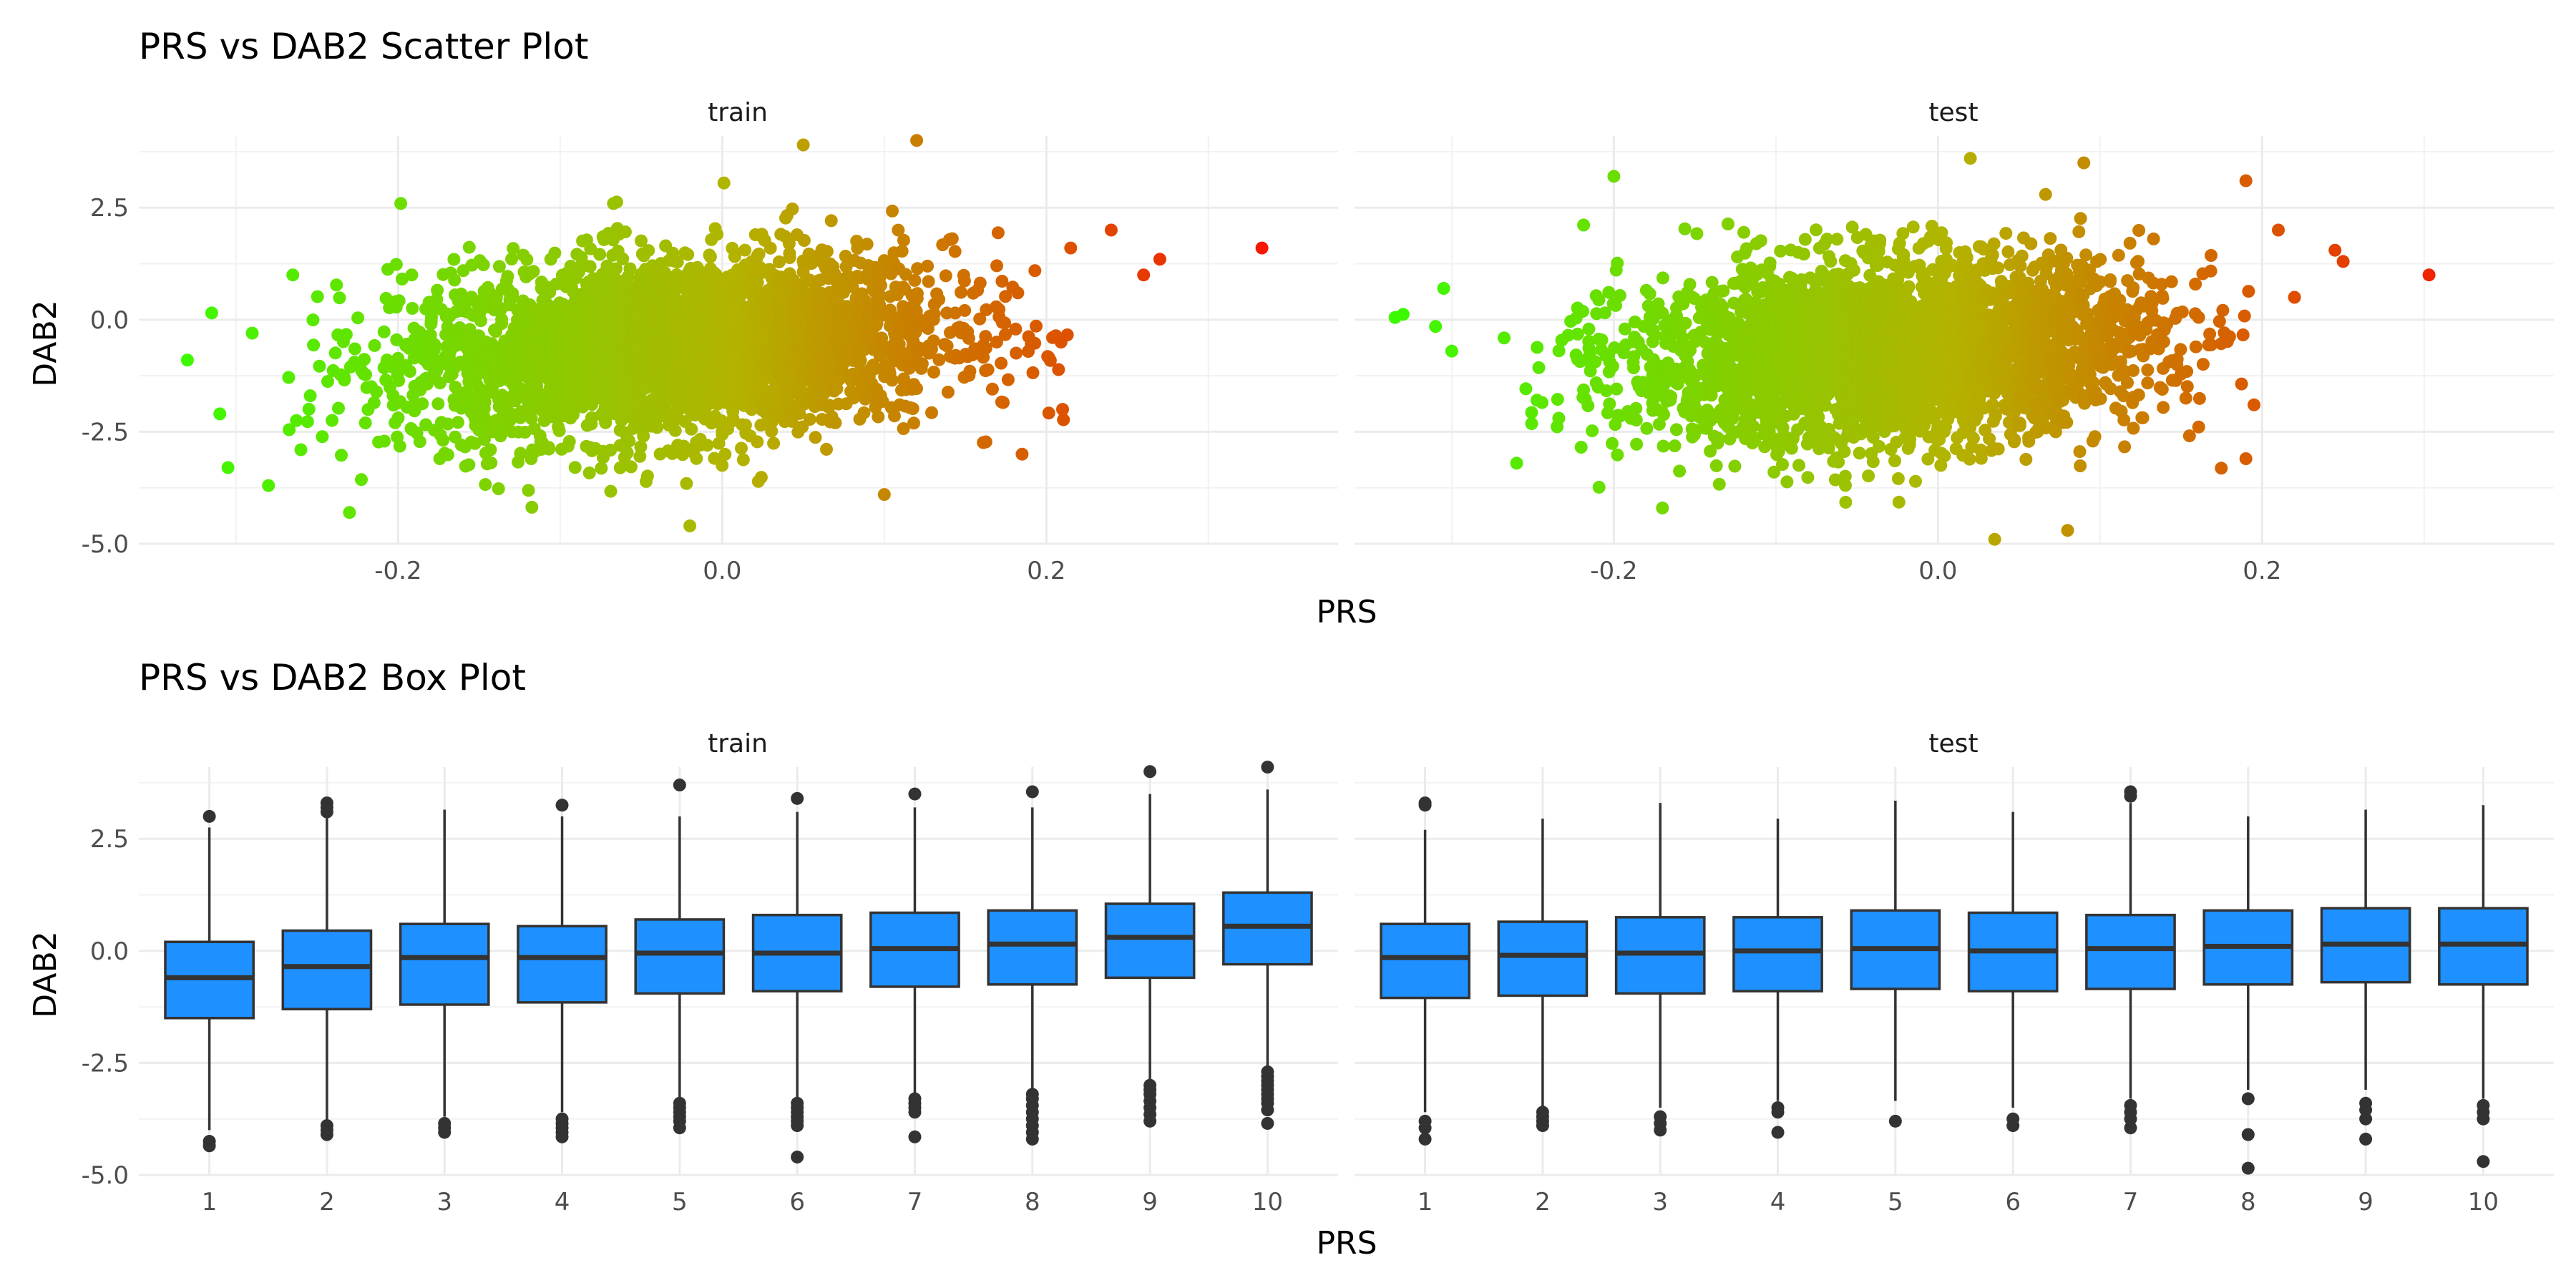 Image resolution: width=2576 pixels, height=1288 pixels. I want to click on x-tick-label: 0.0, so click(1937, 571).